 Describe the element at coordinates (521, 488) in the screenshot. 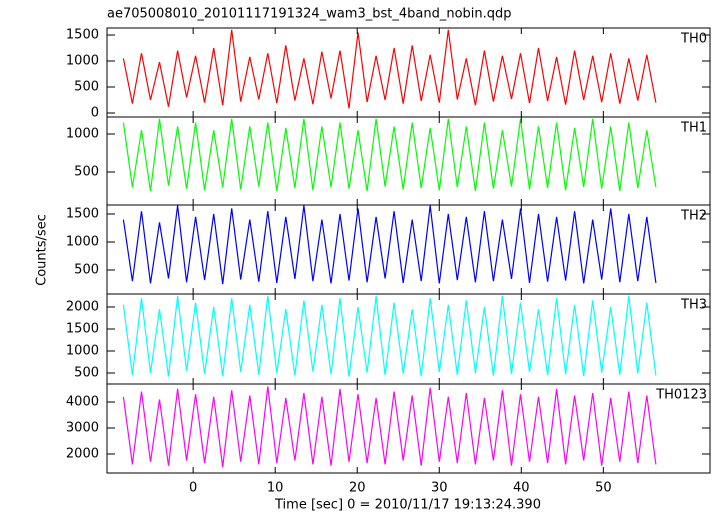

I see `x-tick-label: 40` at that location.